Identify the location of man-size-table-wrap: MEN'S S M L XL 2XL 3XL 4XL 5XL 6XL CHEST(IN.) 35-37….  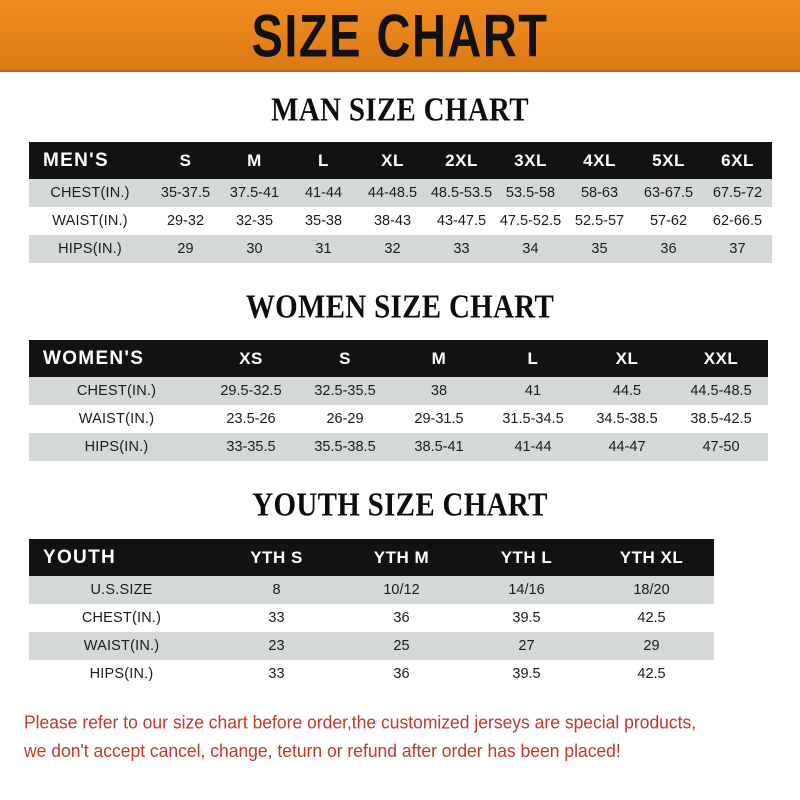
(400, 202).